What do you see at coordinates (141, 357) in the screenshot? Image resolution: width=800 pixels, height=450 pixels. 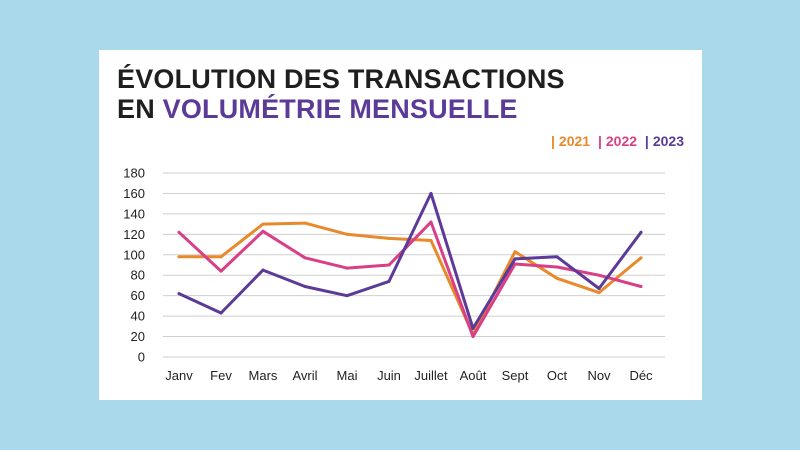 I see `y-tick-label: 0` at bounding box center [141, 357].